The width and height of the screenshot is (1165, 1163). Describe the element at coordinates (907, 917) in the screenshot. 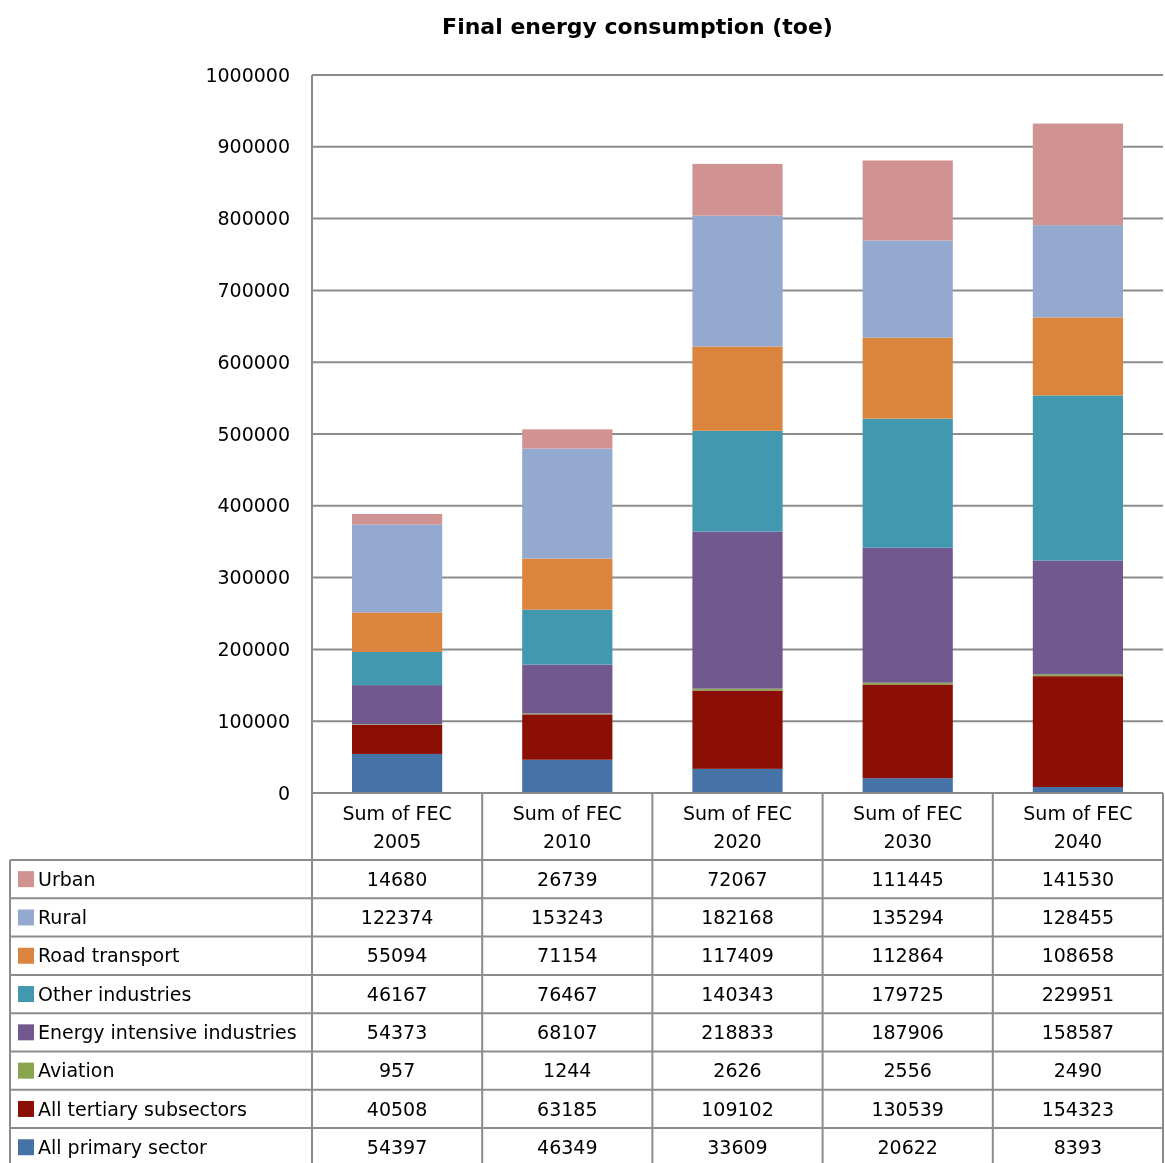

I see `data-label: 135294` at that location.